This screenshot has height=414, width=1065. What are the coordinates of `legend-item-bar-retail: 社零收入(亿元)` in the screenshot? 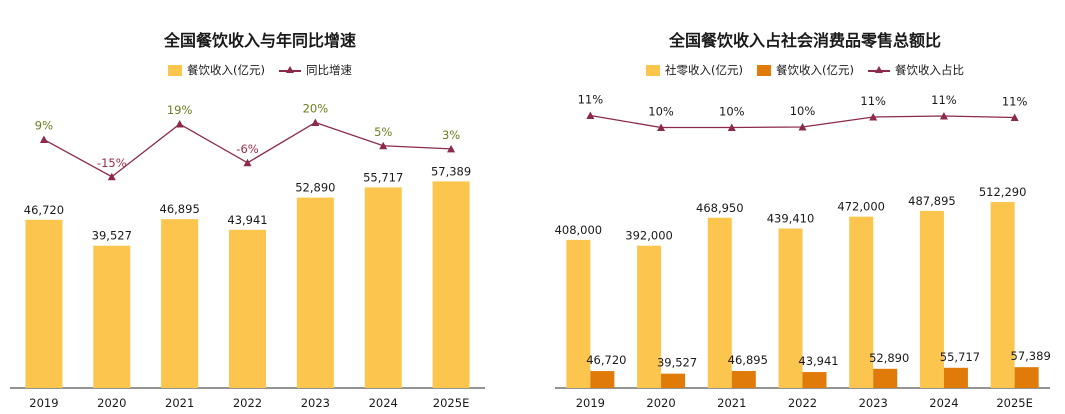 It's located at (694, 70).